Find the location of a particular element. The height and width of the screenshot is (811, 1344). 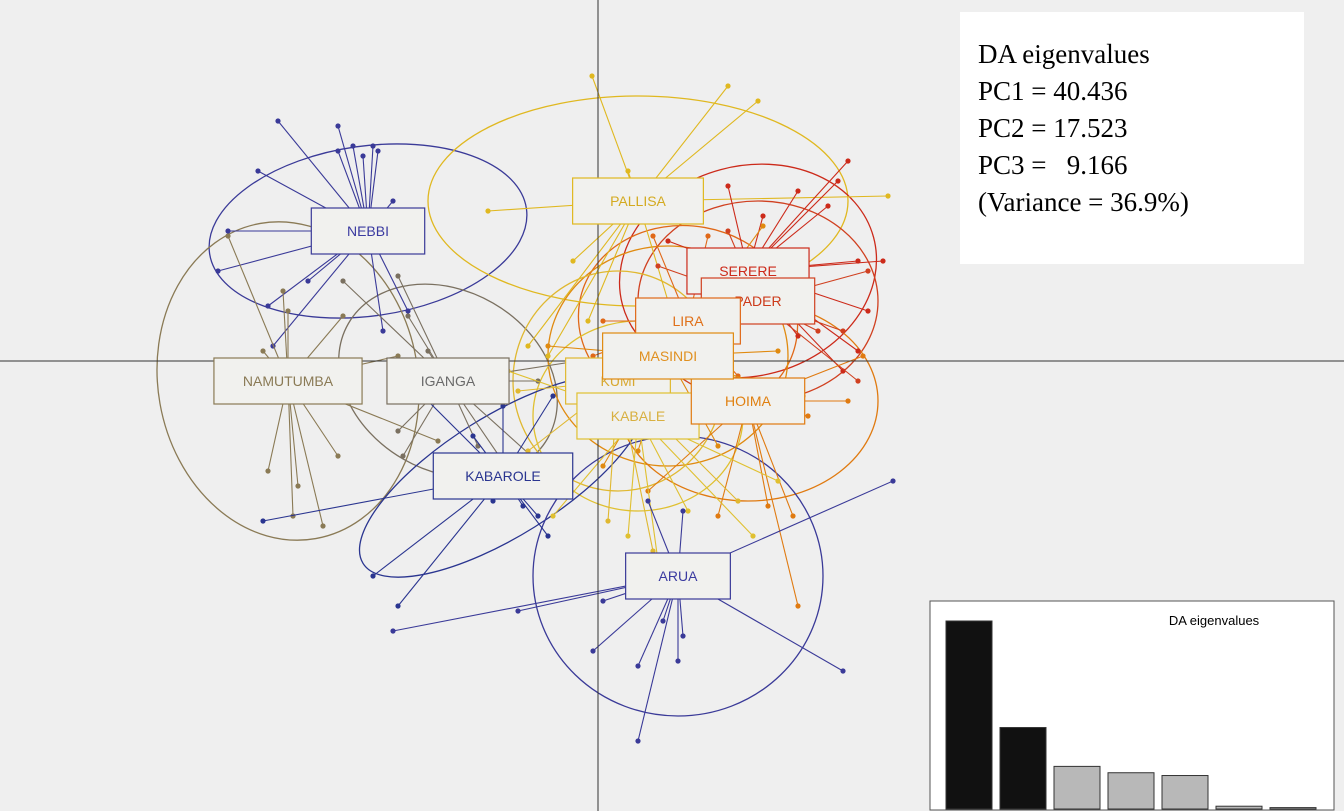

label-box-arua is located at coordinates (678, 576).